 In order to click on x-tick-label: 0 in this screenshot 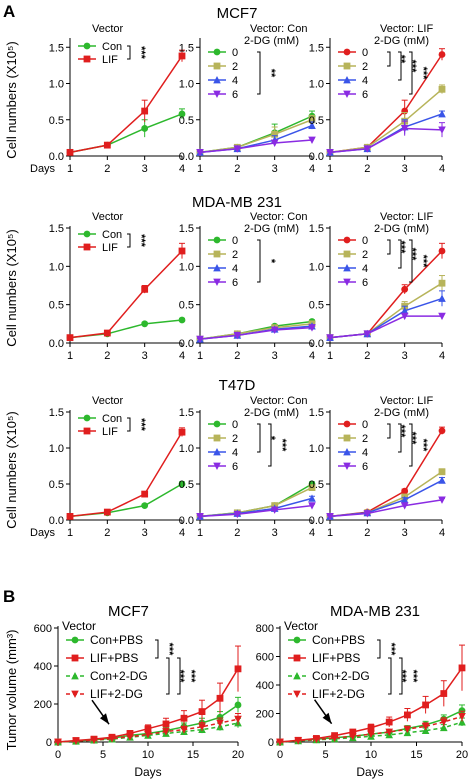, I will do `click(58, 755)`.